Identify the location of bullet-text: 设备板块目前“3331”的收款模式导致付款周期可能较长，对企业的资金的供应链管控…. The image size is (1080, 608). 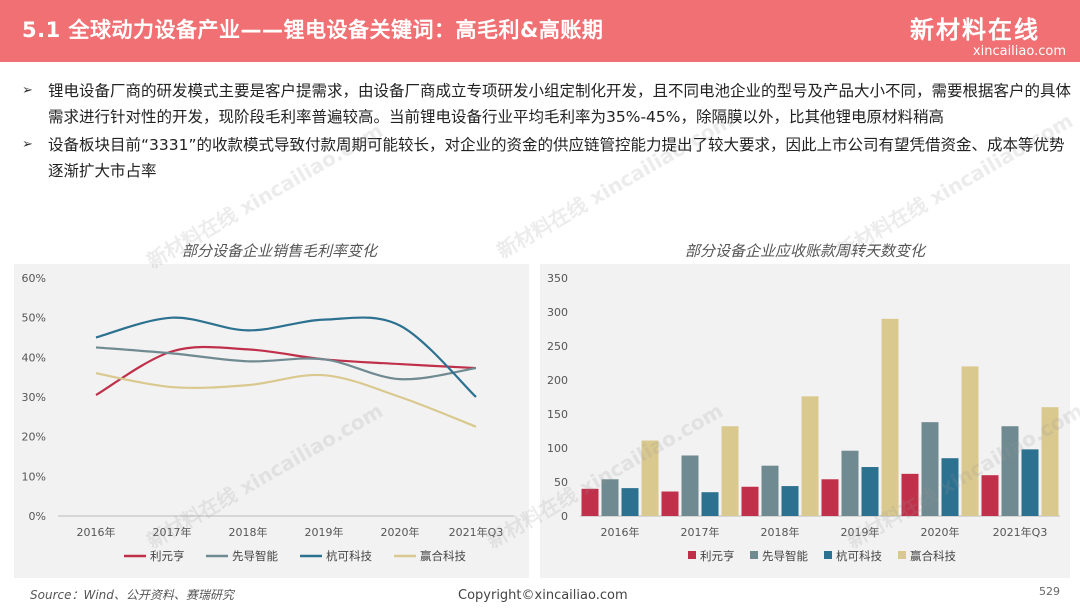
(556, 158).